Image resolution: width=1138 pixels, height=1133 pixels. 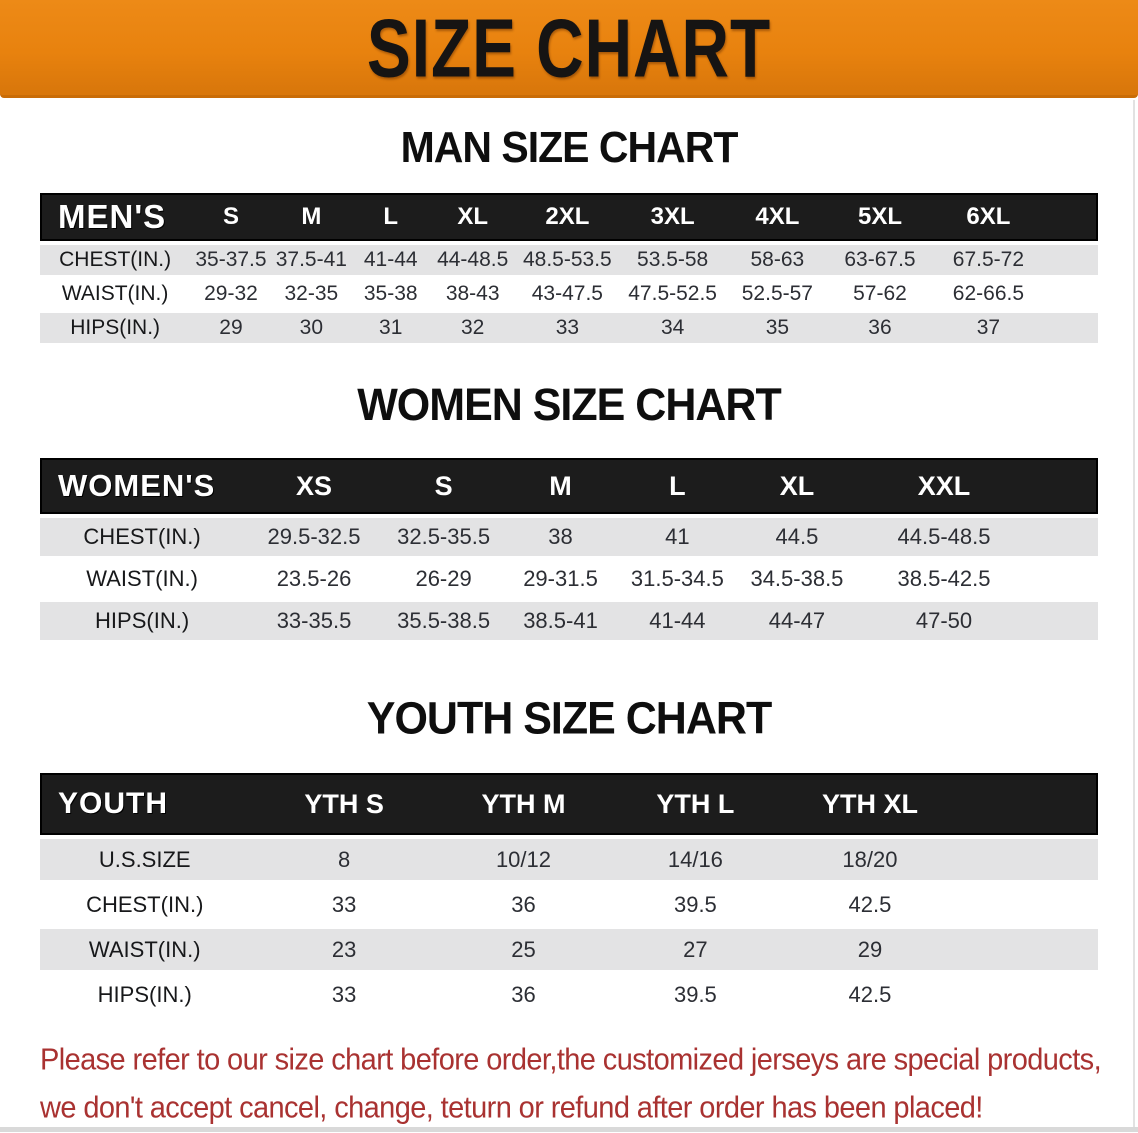 I want to click on size-value: 41, so click(x=677, y=537).